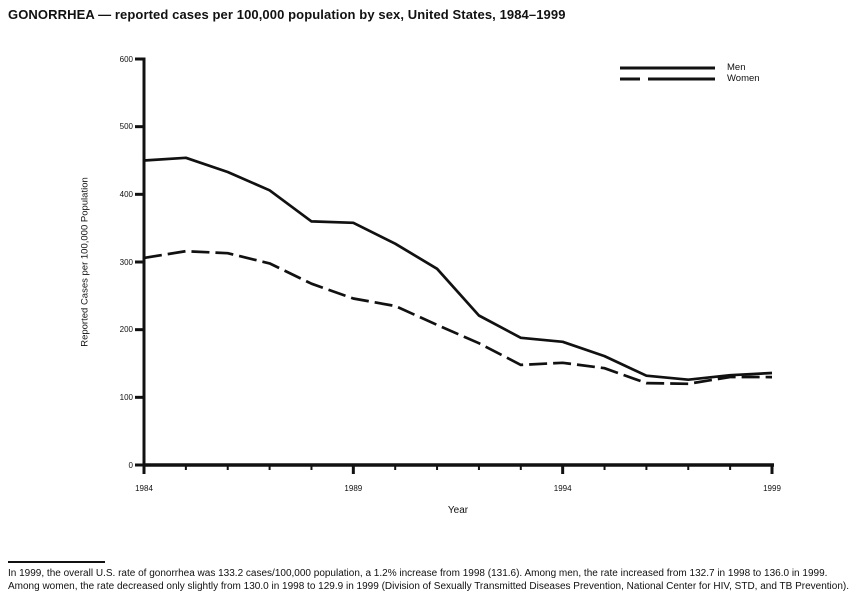 The height and width of the screenshot is (610, 863). I want to click on legend-item-women: Women, so click(690, 78).